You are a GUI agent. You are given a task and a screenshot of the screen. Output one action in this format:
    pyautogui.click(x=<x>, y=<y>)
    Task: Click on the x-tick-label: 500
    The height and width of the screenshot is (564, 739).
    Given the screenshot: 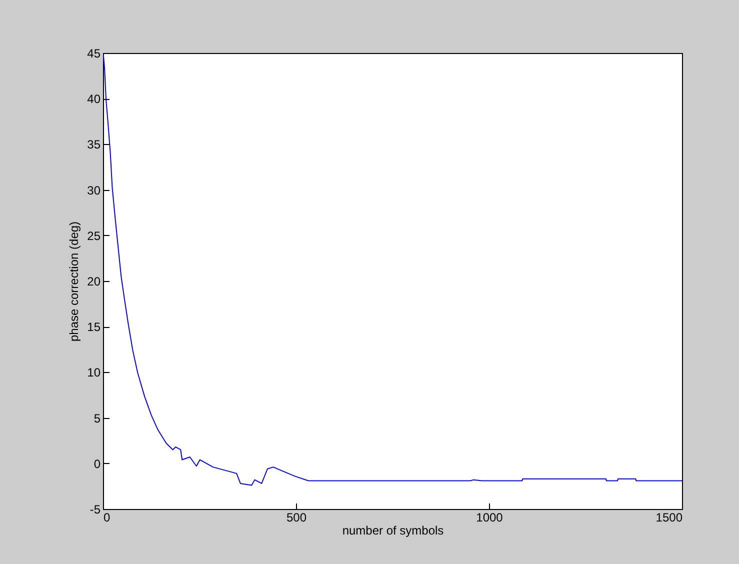 What is the action you would take?
    pyautogui.click(x=296, y=517)
    